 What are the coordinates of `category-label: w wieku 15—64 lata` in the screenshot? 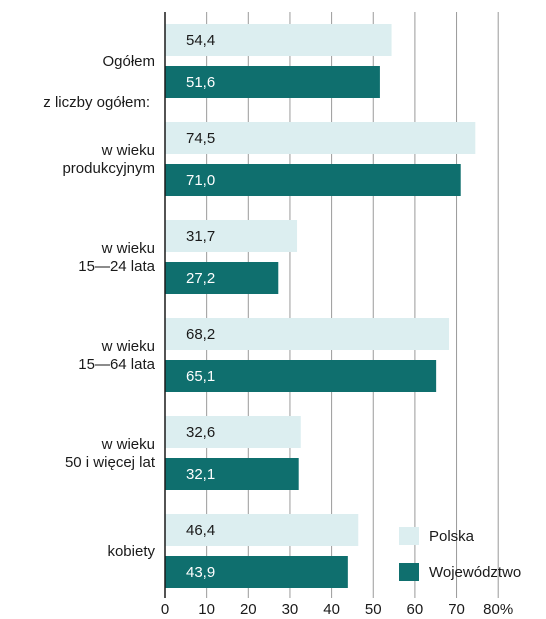 It's located at (116, 355).